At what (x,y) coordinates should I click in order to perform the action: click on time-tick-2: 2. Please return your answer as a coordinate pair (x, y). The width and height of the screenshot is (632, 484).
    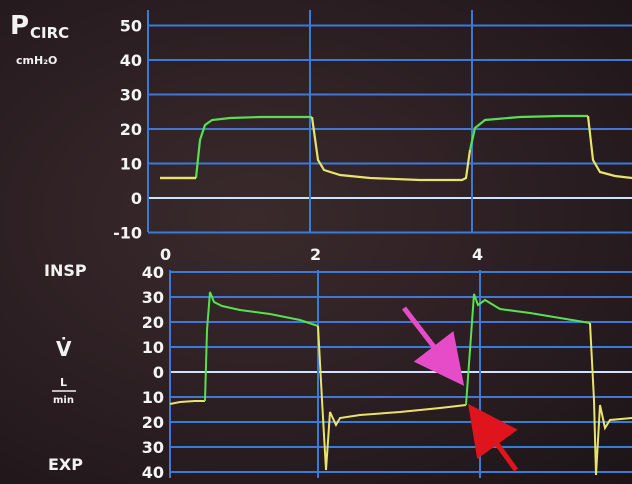
    Looking at the image, I should click on (315, 254).